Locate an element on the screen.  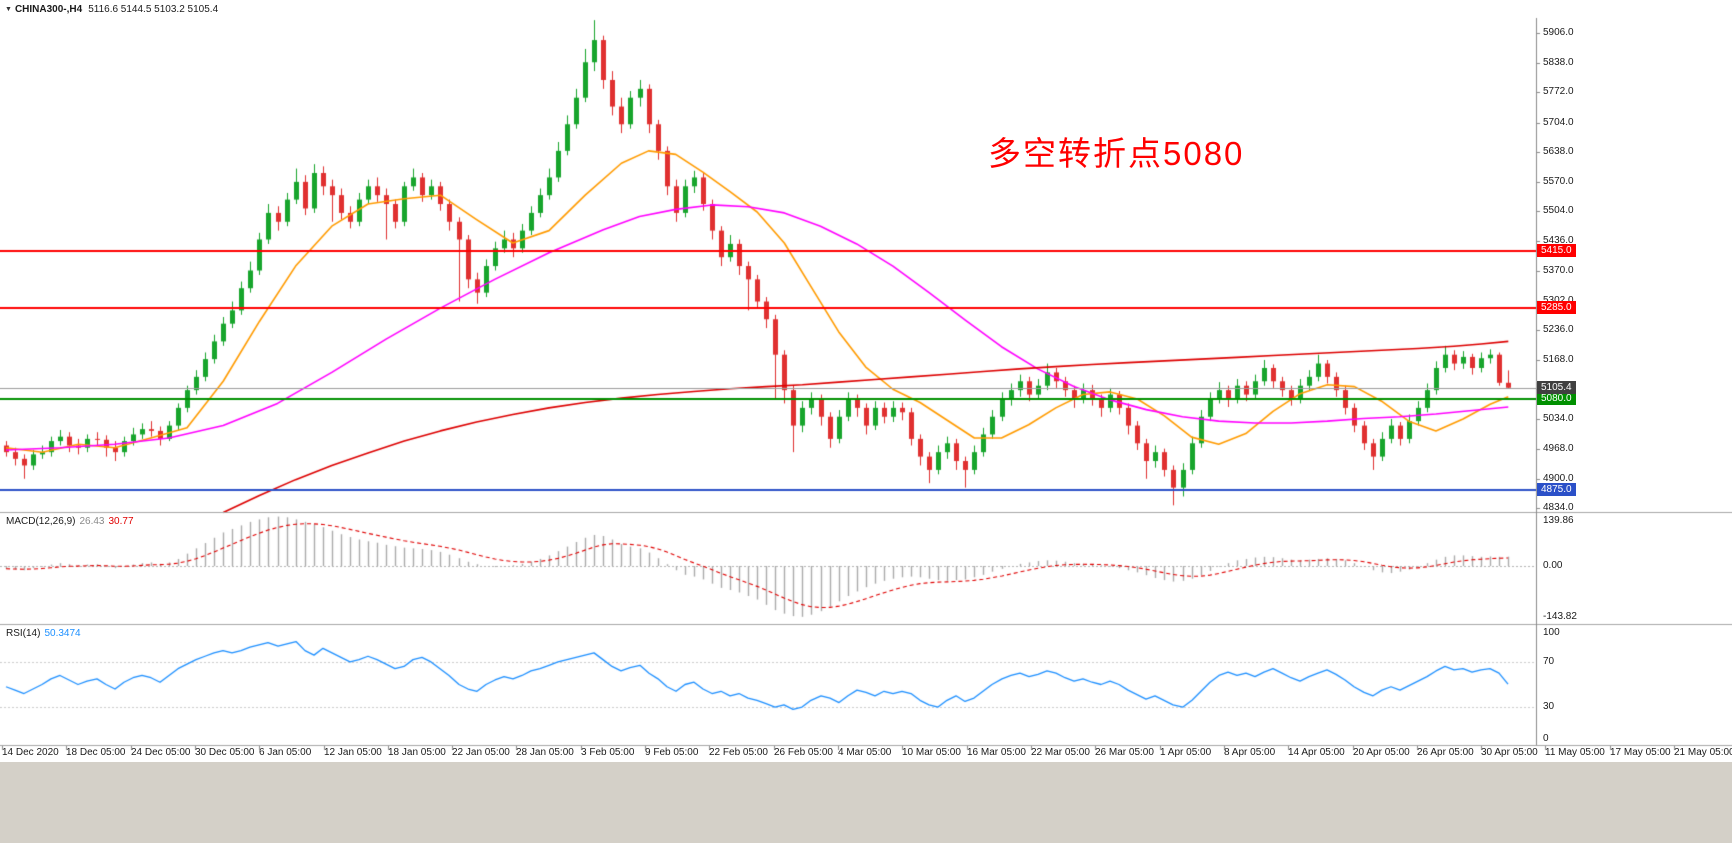
price-axis-label: 5772.0 is located at coordinates (1558, 91).